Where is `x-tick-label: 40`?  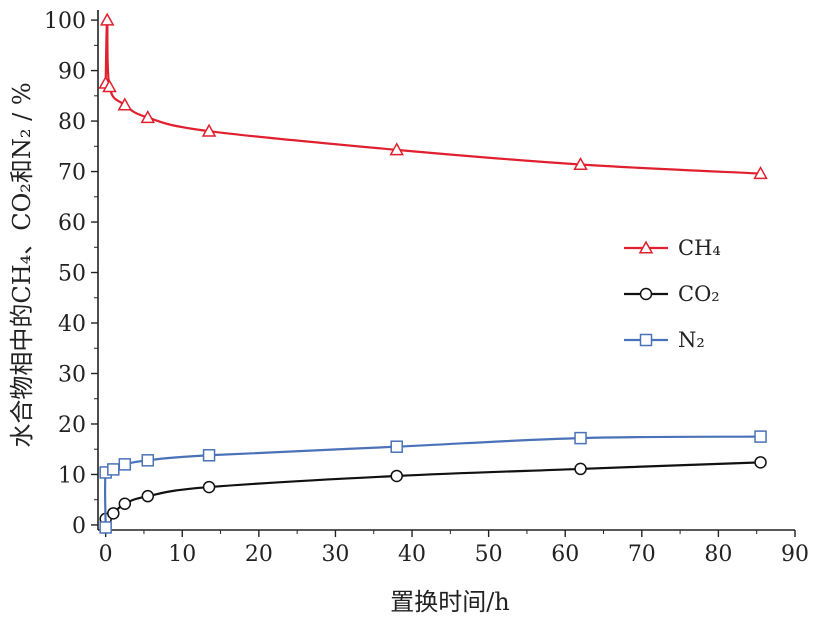 x-tick-label: 40 is located at coordinates (412, 554).